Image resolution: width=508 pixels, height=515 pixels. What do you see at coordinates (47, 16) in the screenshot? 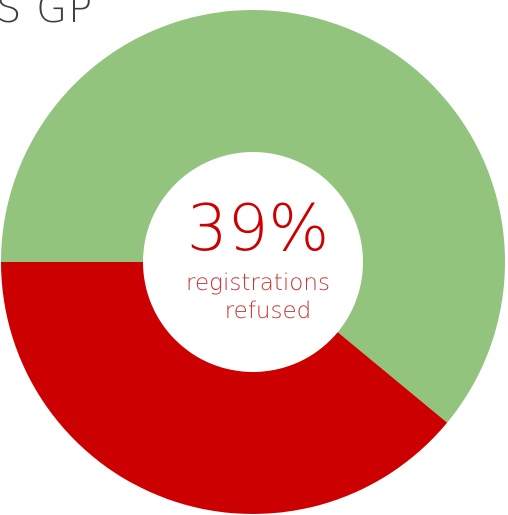
I see `chart-title: S GP` at bounding box center [47, 16].